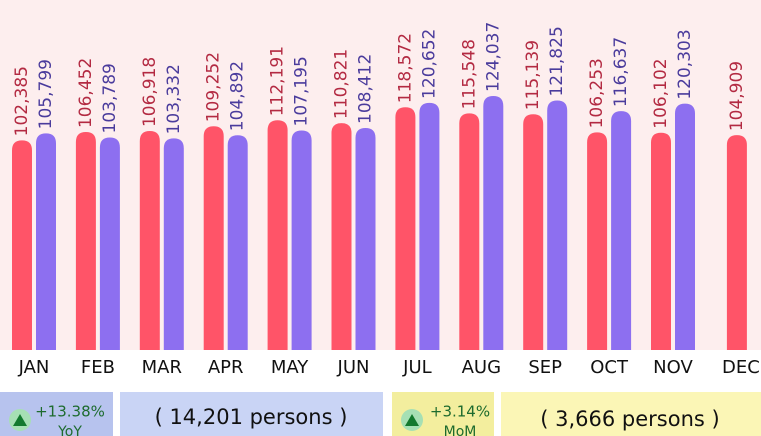  Describe the element at coordinates (214, 87) in the screenshot. I see `value-label: 109,252` at that location.